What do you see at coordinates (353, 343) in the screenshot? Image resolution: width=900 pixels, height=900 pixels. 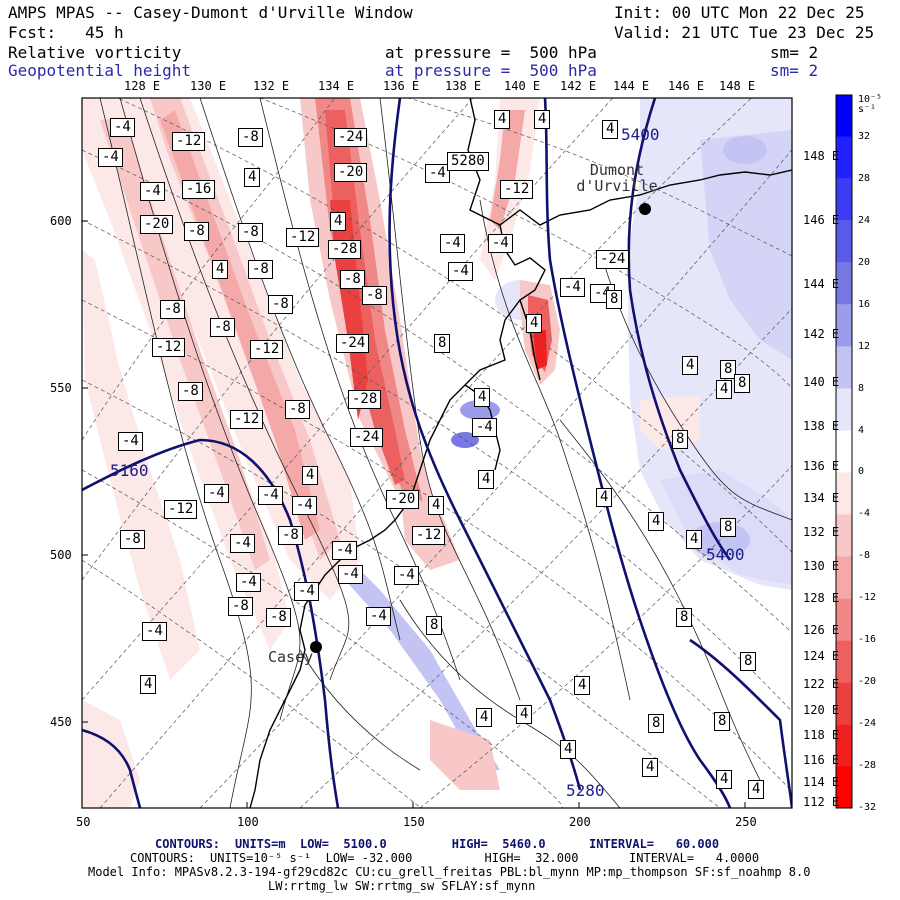 I see `vorticity-contour-label: -24` at bounding box center [353, 343].